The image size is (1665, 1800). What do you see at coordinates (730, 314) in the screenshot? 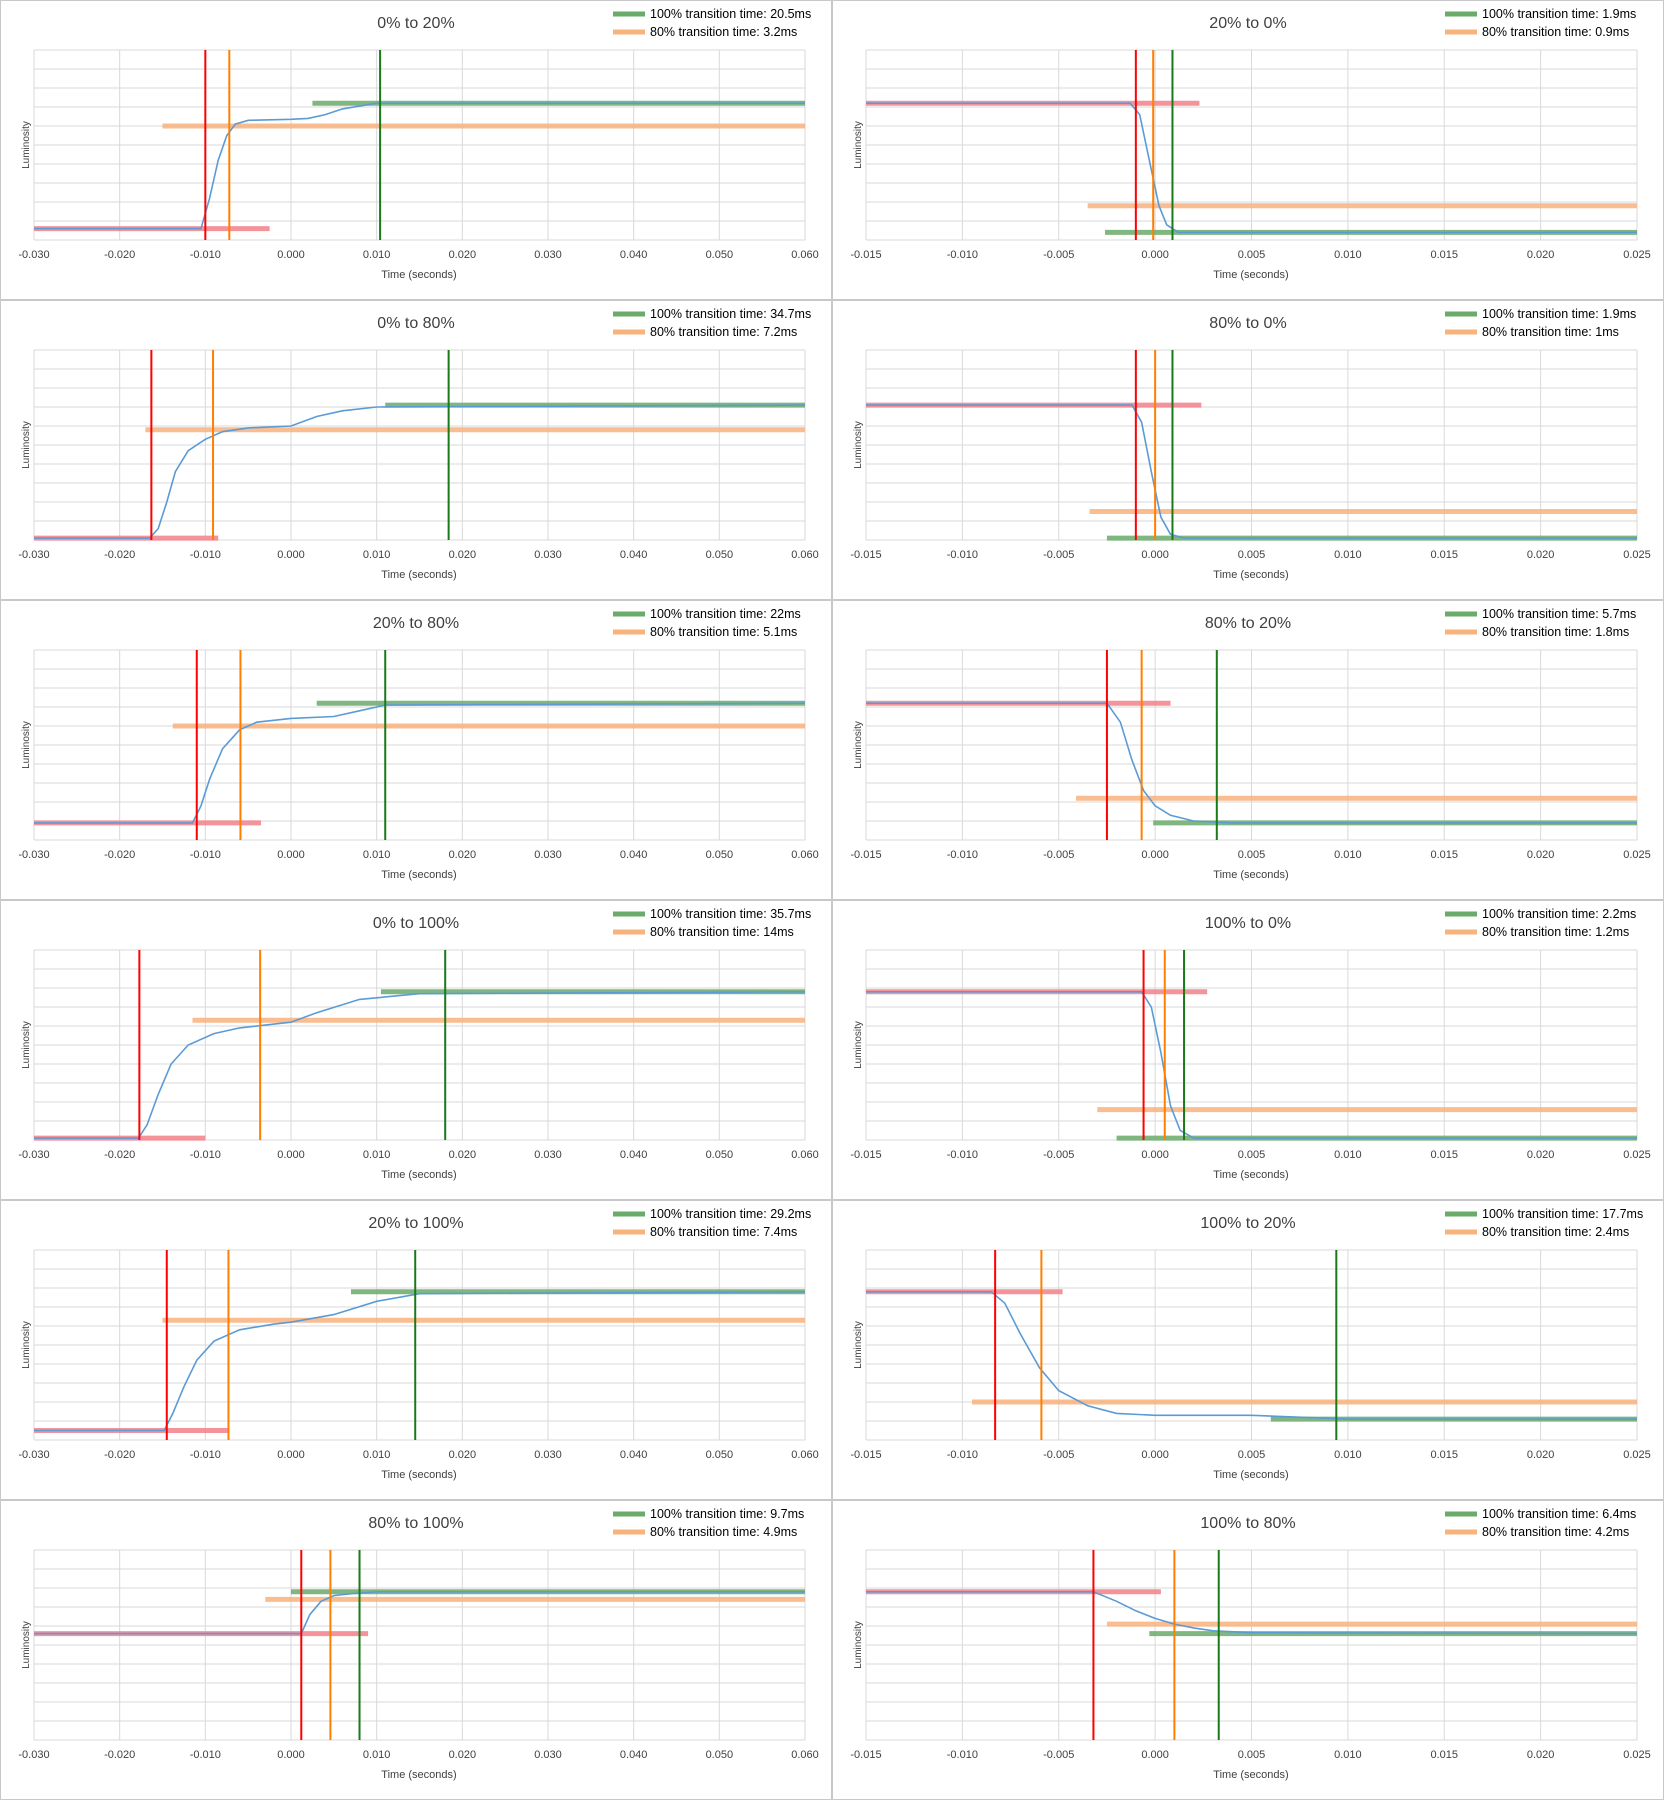
I see `legend-label: 100% transition time: 34.7ms` at bounding box center [730, 314].